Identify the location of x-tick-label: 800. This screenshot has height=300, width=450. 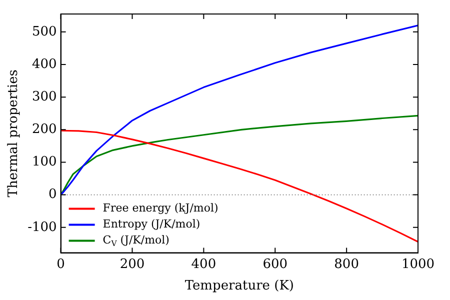
(346, 264).